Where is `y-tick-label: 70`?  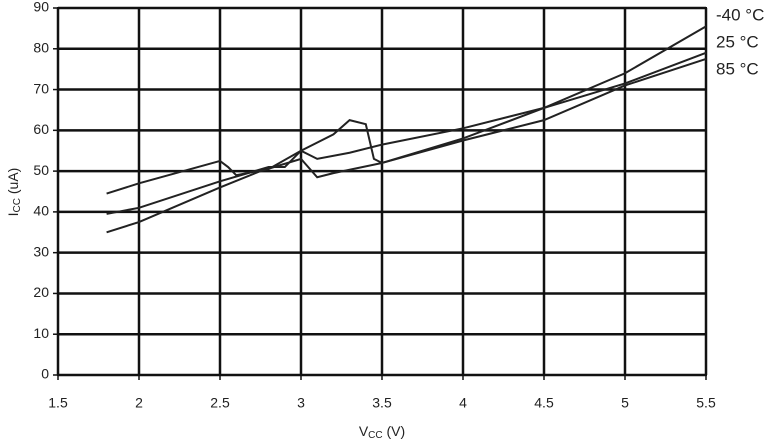 y-tick-label: 70 is located at coordinates (41, 88).